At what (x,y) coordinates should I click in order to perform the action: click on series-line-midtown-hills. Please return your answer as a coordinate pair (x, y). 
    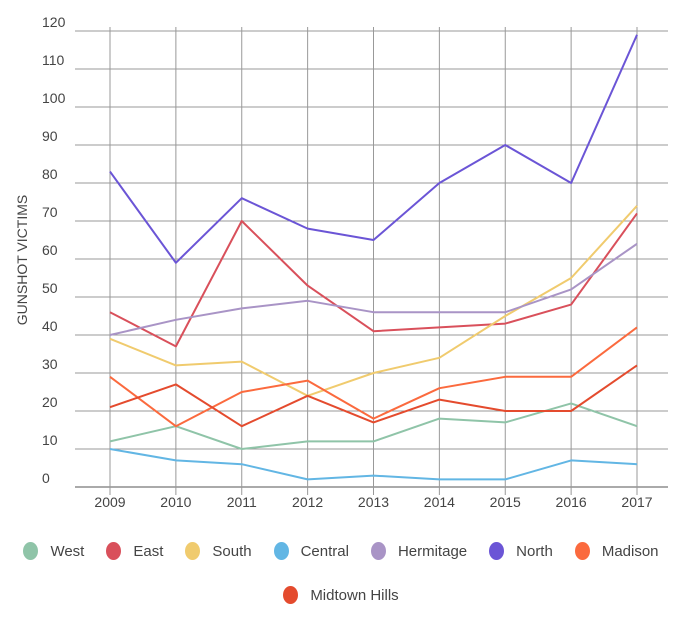
    Looking at the image, I should click on (373, 396).